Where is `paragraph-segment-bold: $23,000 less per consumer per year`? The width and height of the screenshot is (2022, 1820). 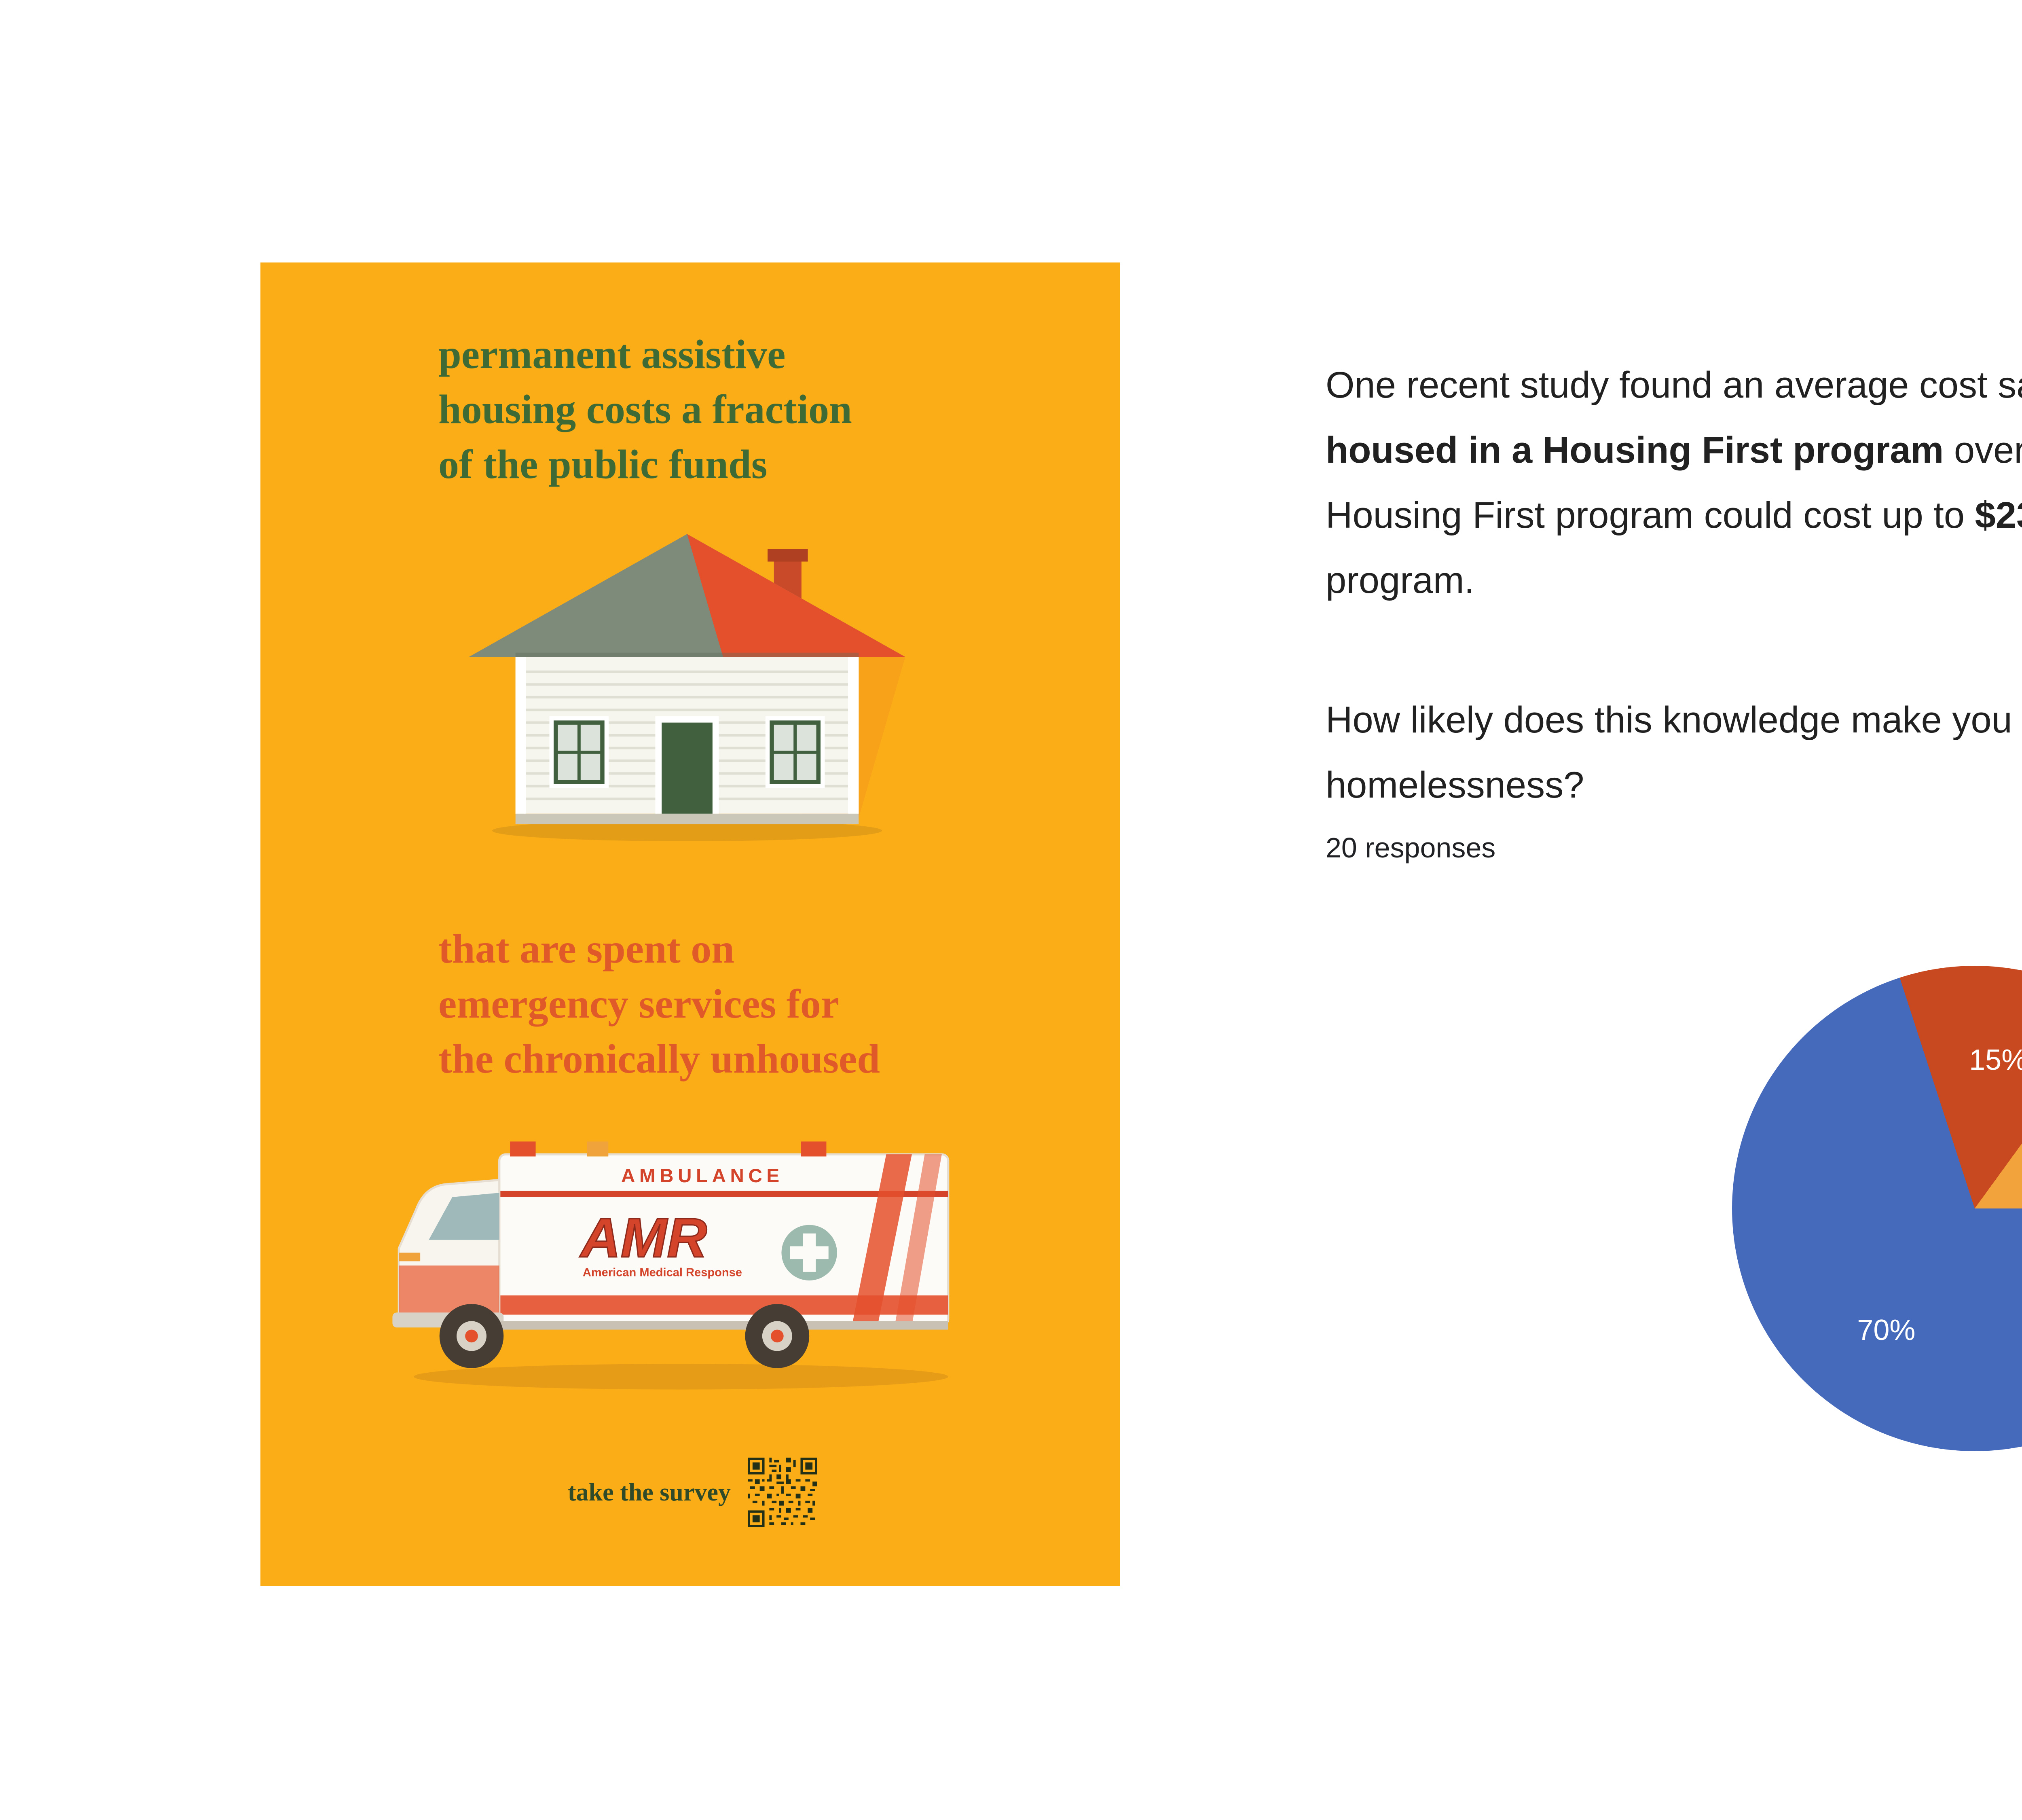
paragraph-segment-bold: $23,000 less per consumer per year is located at coordinates (1998, 515).